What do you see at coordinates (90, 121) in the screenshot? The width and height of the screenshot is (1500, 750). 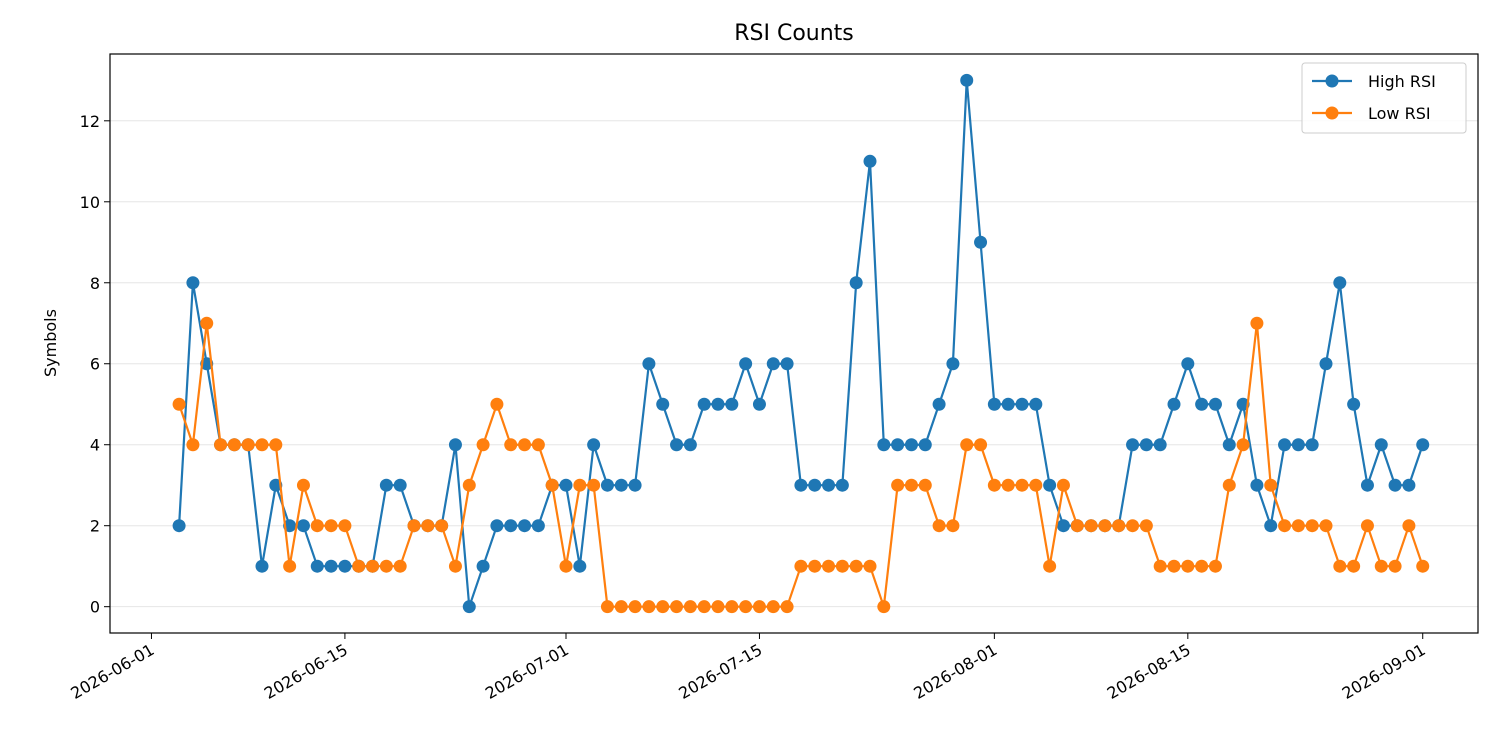 I see `y-tick-label: 12` at bounding box center [90, 121].